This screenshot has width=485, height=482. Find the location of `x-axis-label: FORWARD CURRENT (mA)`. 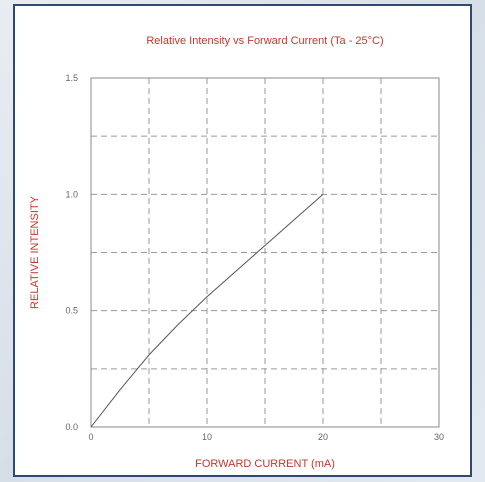

x-axis-label: FORWARD CURRENT (mA) is located at coordinates (265, 464).